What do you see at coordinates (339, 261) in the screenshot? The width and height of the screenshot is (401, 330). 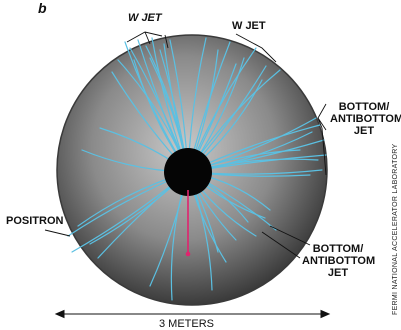 I see `bottom-jet-label-lower: BOTTOM/ ANTIBOTTOM JET` at bounding box center [339, 261].